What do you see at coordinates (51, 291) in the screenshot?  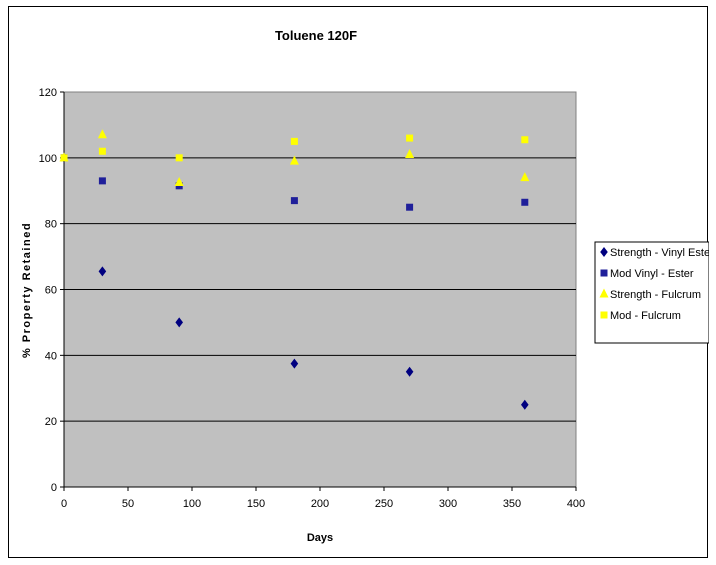 I see `y-tick-label: 60` at bounding box center [51, 291].